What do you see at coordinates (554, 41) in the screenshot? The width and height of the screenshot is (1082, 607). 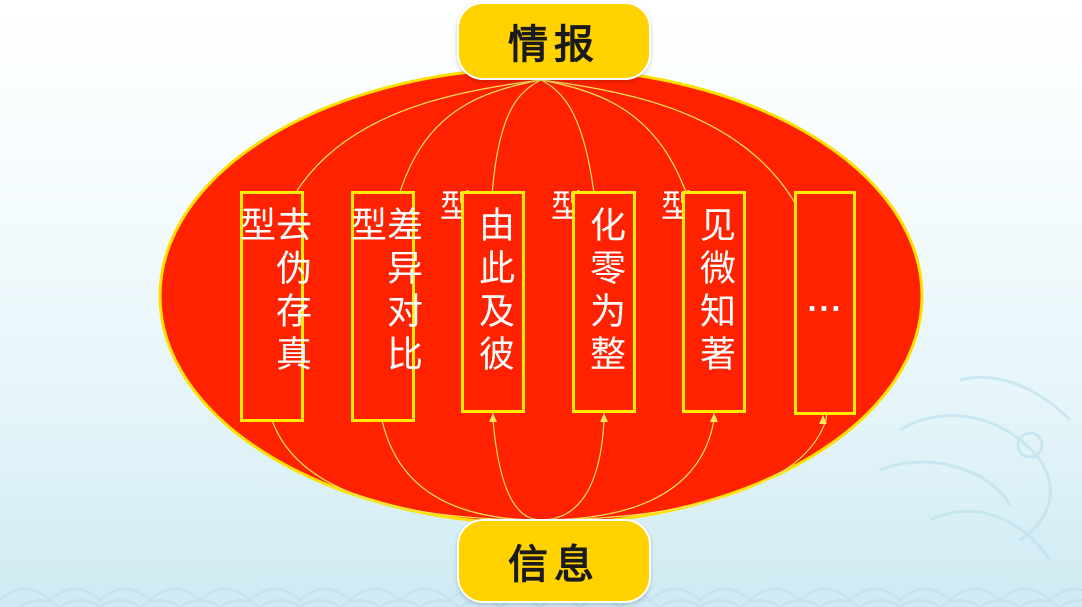 I see `intelligence-label: 情报` at bounding box center [554, 41].